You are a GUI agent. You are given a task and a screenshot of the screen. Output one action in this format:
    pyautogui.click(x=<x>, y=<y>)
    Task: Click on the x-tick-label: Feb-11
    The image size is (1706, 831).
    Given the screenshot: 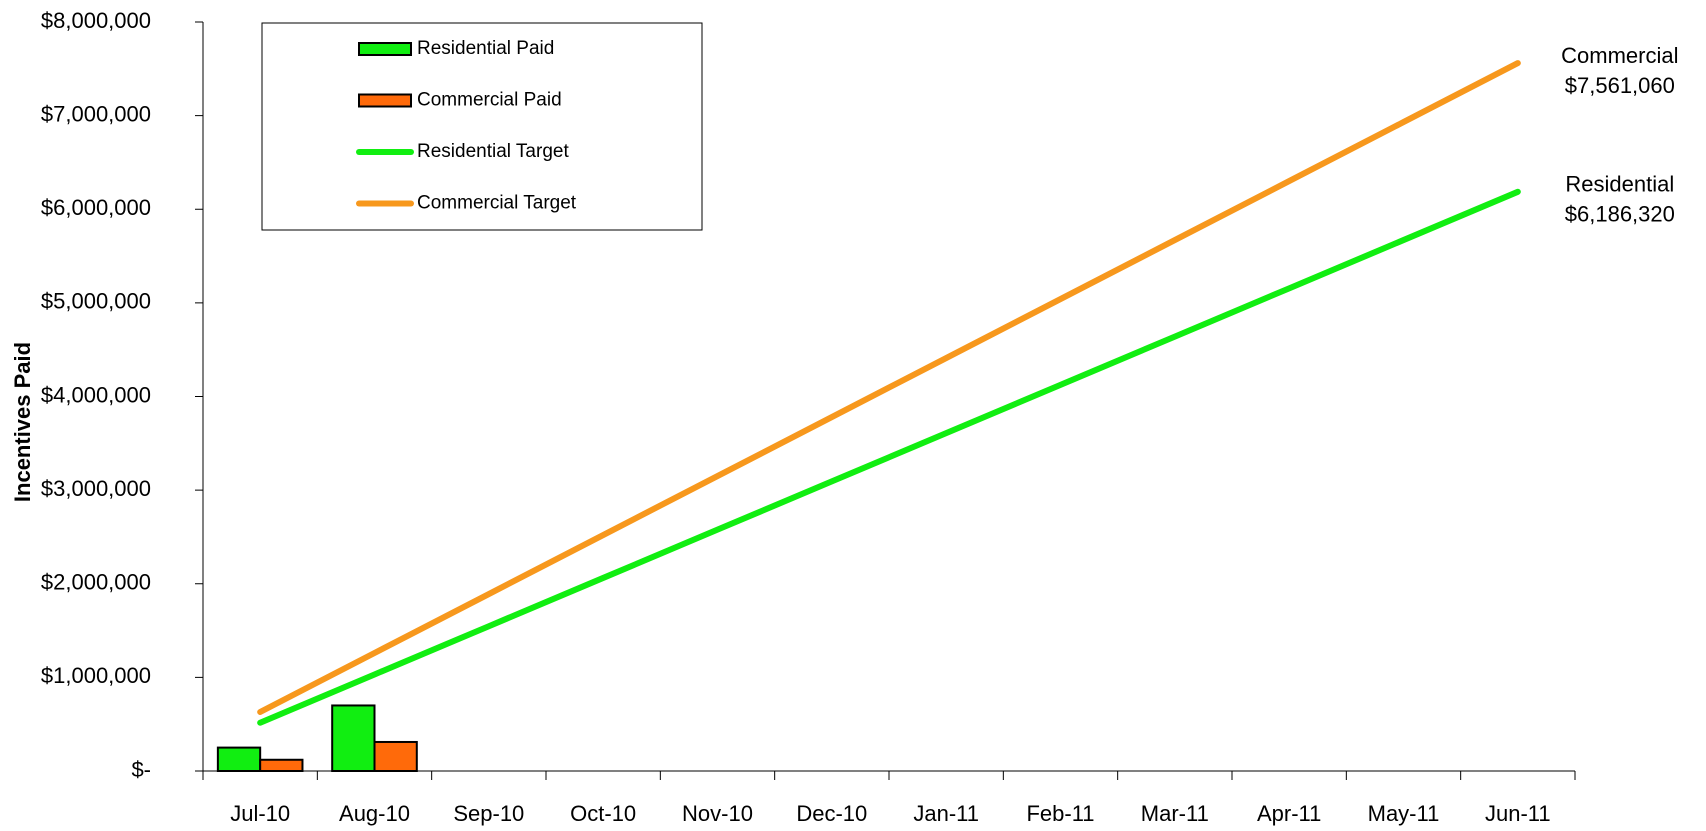 What is the action you would take?
    pyautogui.click(x=1060, y=813)
    